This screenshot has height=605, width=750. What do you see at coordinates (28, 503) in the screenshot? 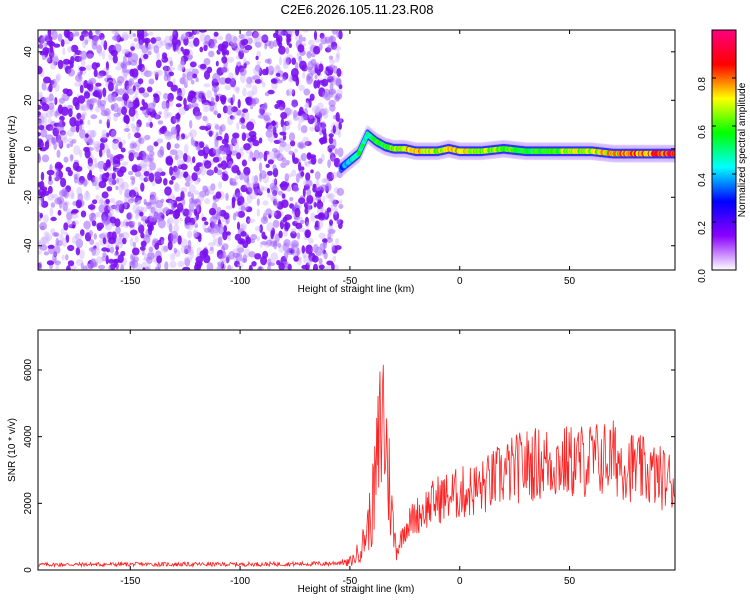
I see `y-tick-label: 2000` at bounding box center [28, 503].